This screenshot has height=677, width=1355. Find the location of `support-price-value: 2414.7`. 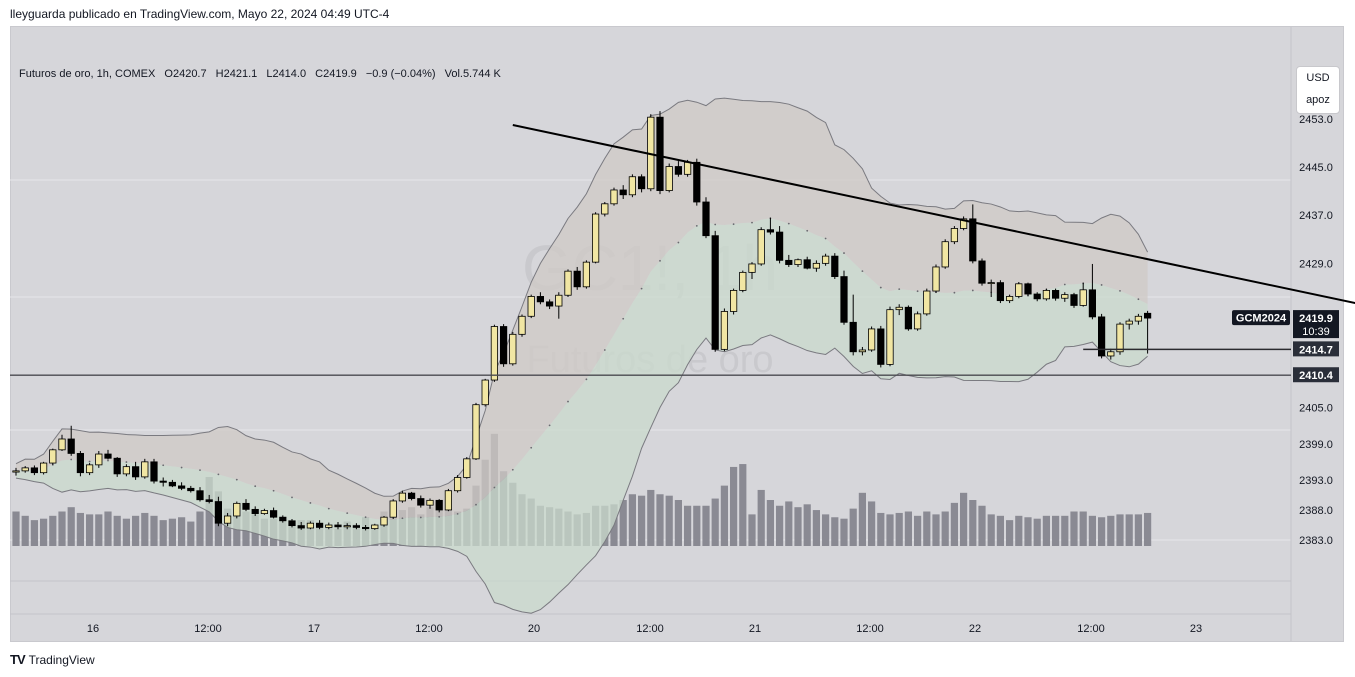

support-price-value: 2414.7 is located at coordinates (1316, 350).